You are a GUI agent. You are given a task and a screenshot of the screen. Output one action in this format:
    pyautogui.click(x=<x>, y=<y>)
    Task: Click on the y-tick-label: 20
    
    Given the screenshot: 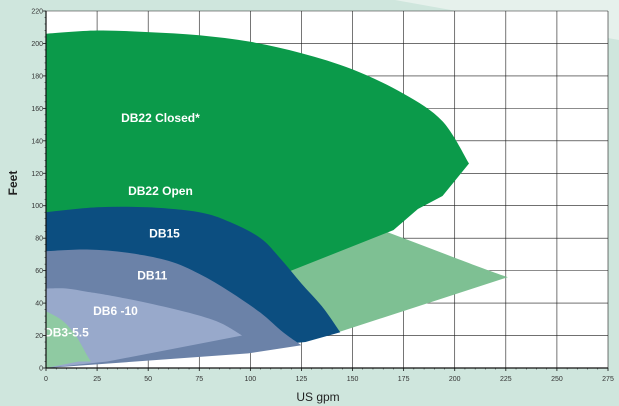 What is the action you would take?
    pyautogui.click(x=39, y=336)
    